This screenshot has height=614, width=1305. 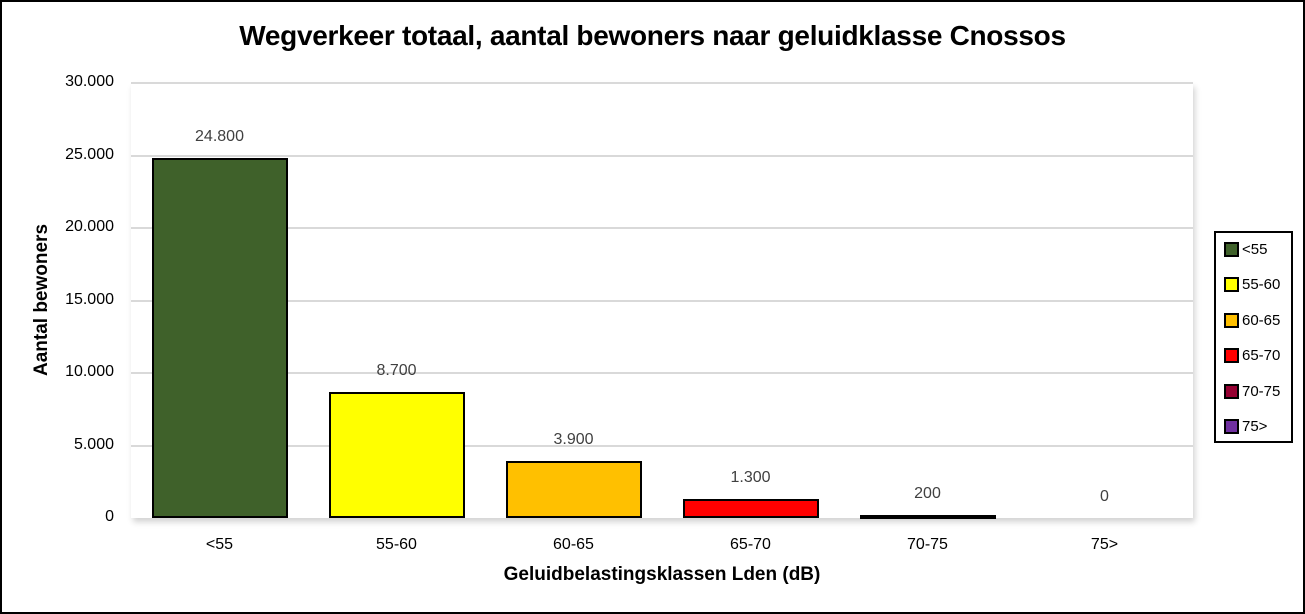 I want to click on legend-item: <55, so click(x=1245, y=249).